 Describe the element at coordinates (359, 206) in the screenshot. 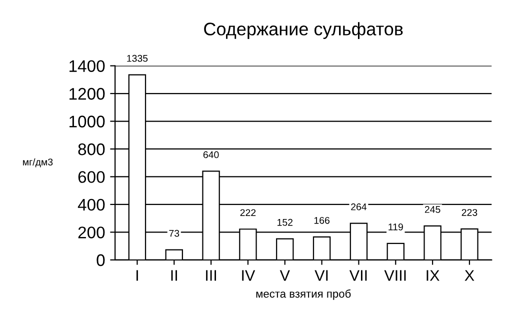

I see `data-label: 264` at that location.